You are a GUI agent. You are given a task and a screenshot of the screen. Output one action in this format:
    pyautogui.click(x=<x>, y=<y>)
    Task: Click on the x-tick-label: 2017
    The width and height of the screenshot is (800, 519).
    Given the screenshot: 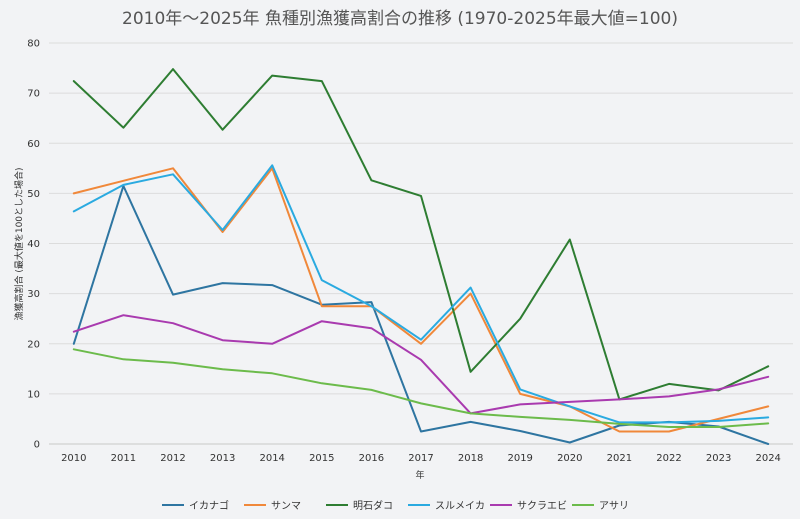 What is the action you would take?
    pyautogui.click(x=420, y=458)
    